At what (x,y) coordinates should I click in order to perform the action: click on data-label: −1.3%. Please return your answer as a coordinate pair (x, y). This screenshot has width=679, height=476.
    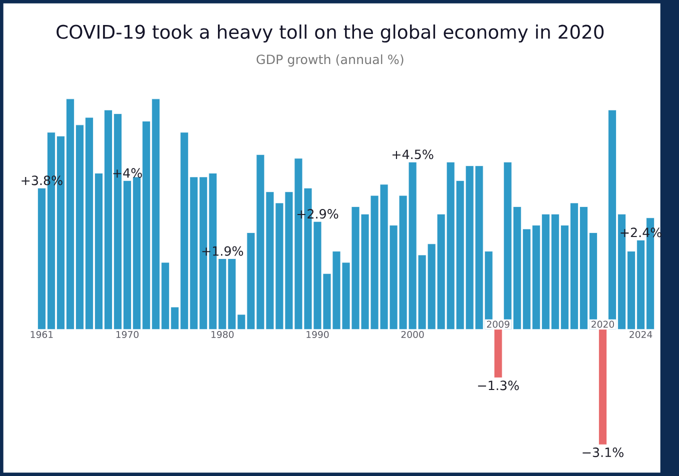
    Looking at the image, I should click on (498, 385).